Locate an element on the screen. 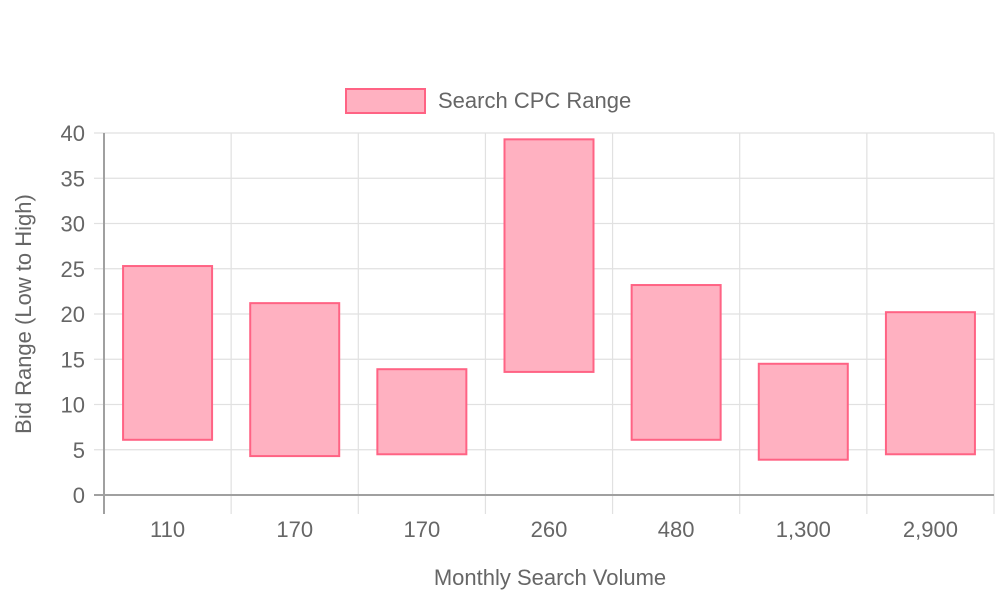 This screenshot has width=1000, height=605. y-tick-label: 10 is located at coordinates (73, 405).